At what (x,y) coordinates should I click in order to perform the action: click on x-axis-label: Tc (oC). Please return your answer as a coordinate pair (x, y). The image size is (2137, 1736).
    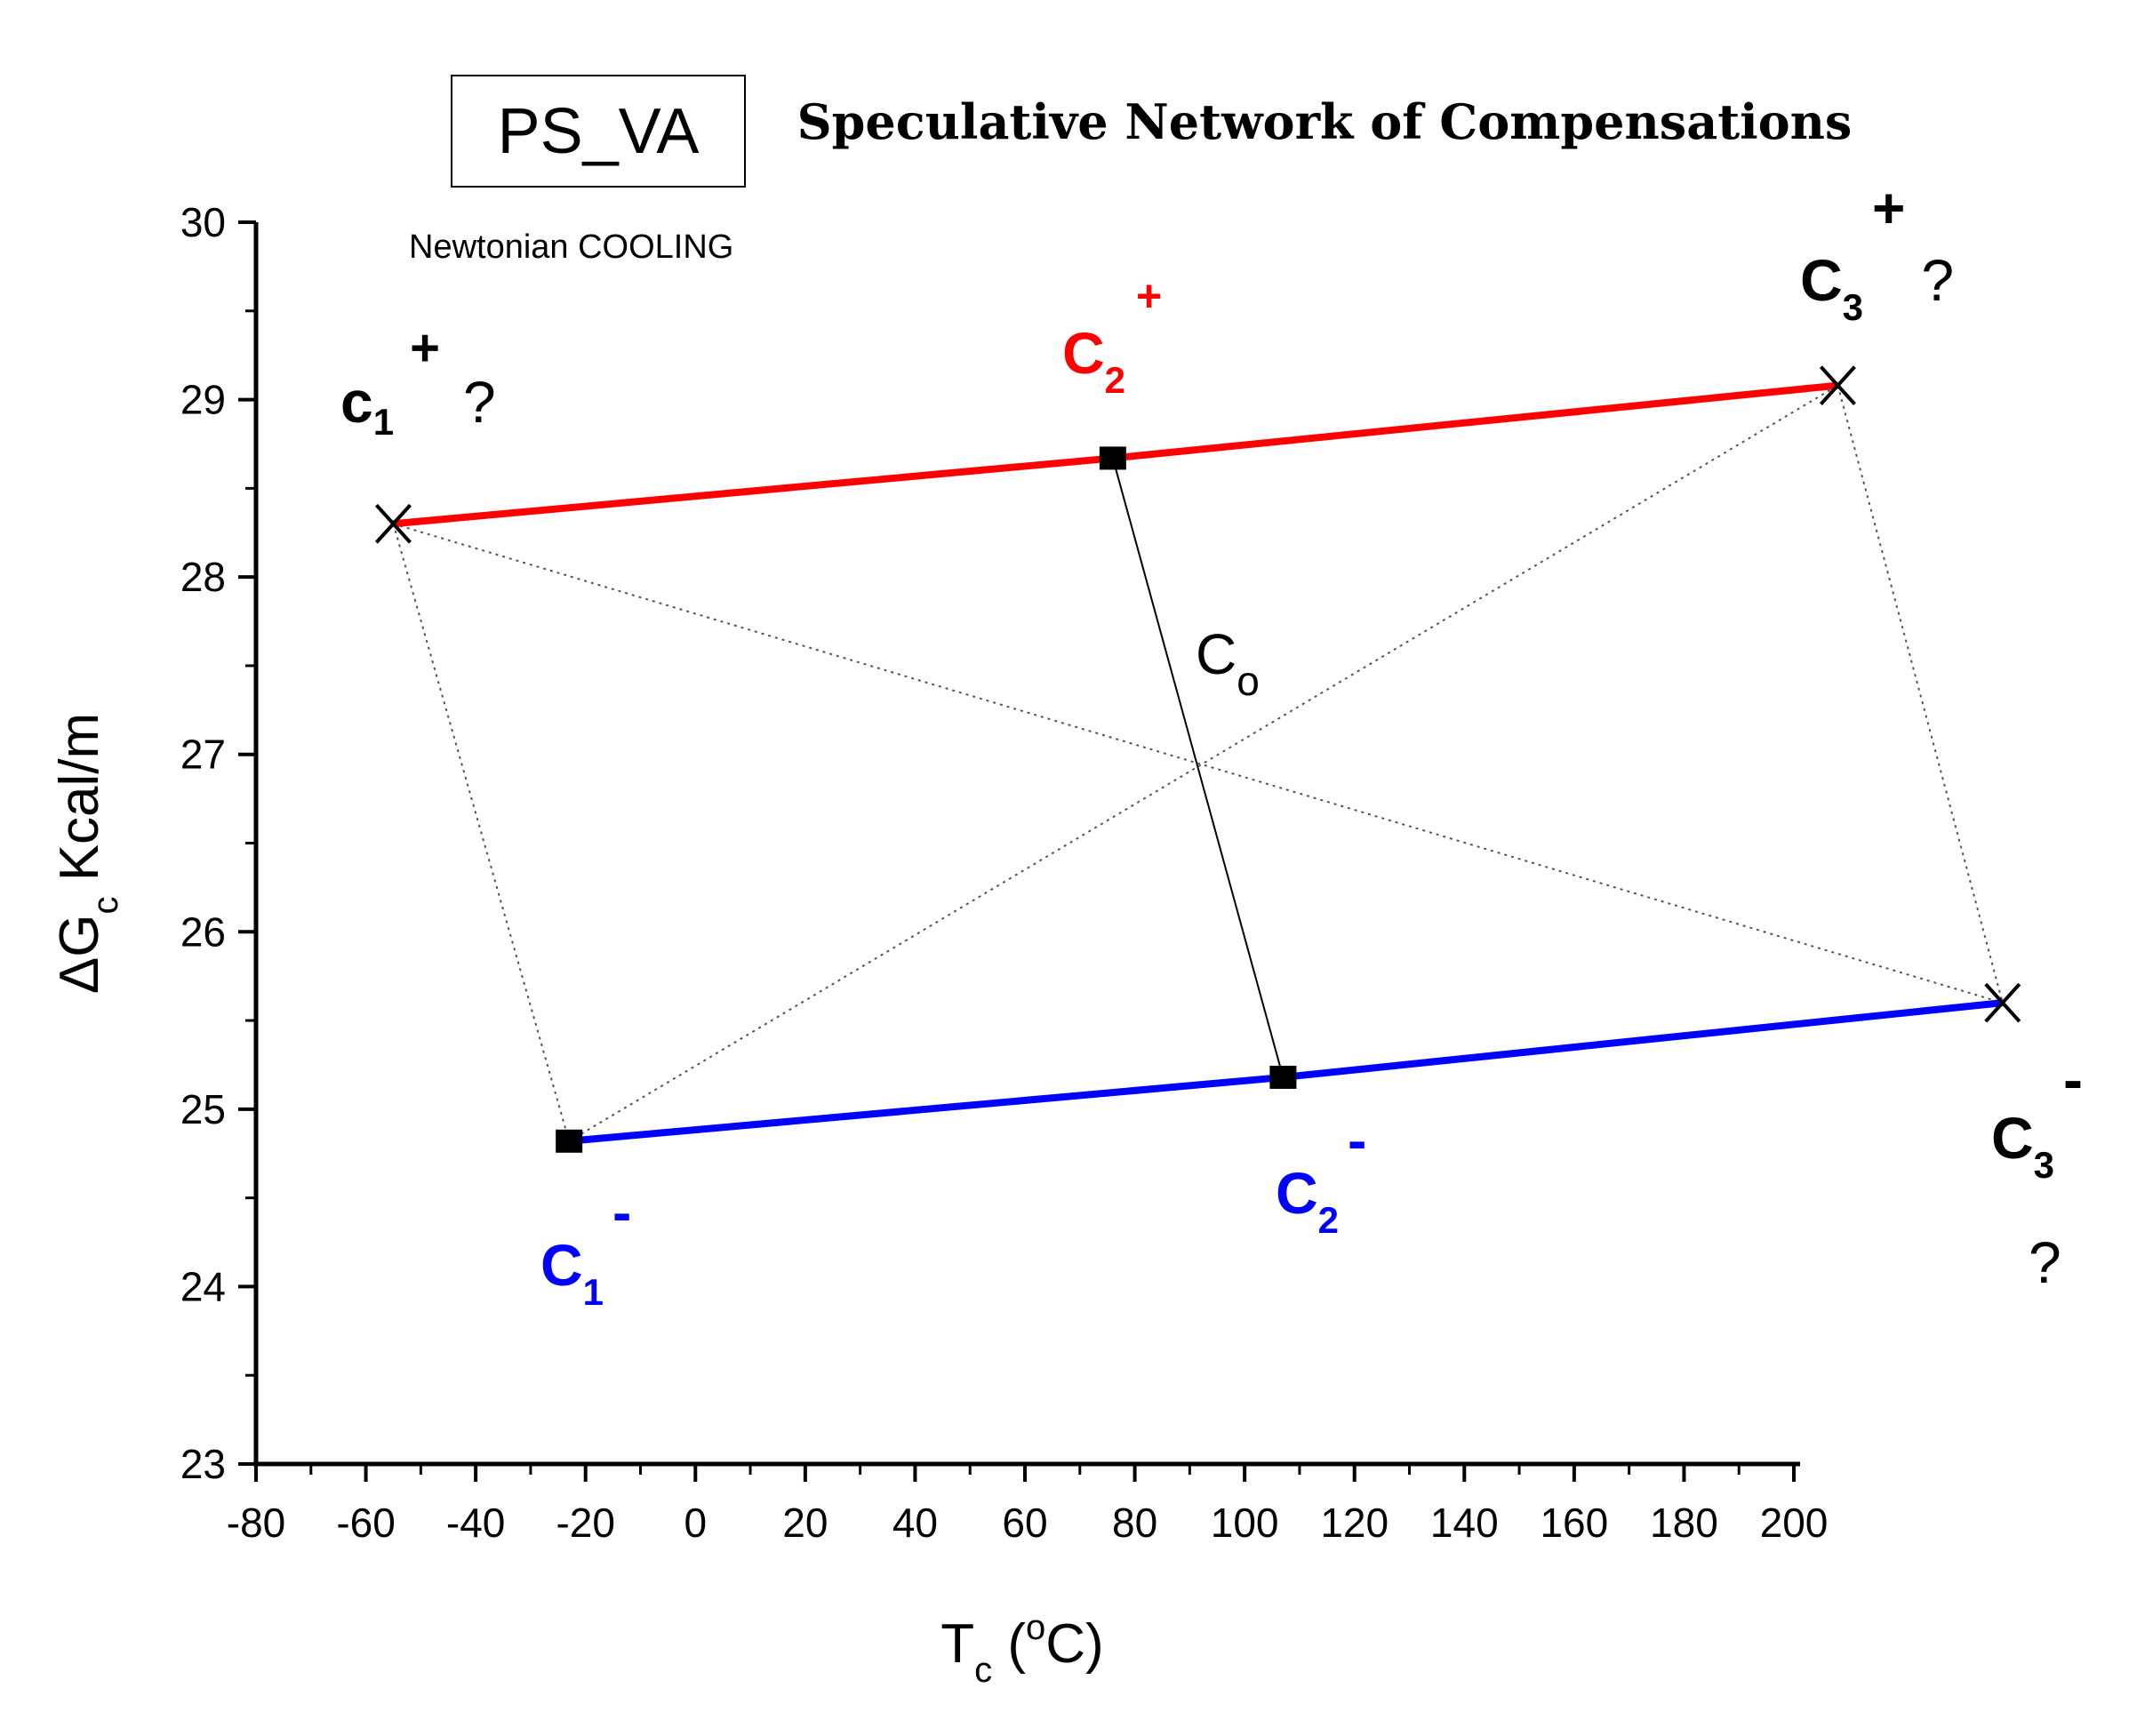
    Looking at the image, I should click on (1021, 1649).